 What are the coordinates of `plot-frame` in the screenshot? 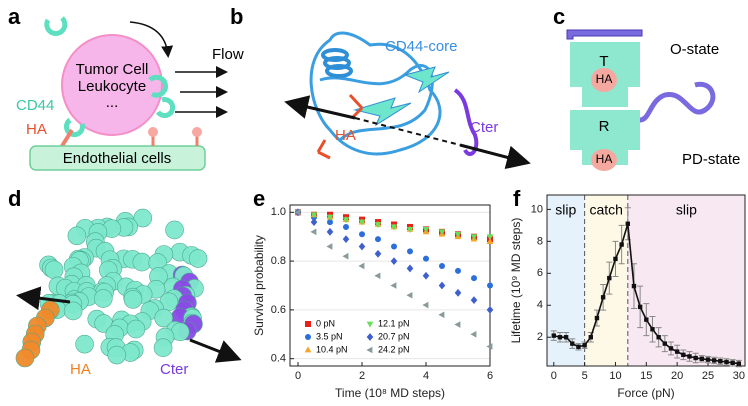 It's located at (390, 285).